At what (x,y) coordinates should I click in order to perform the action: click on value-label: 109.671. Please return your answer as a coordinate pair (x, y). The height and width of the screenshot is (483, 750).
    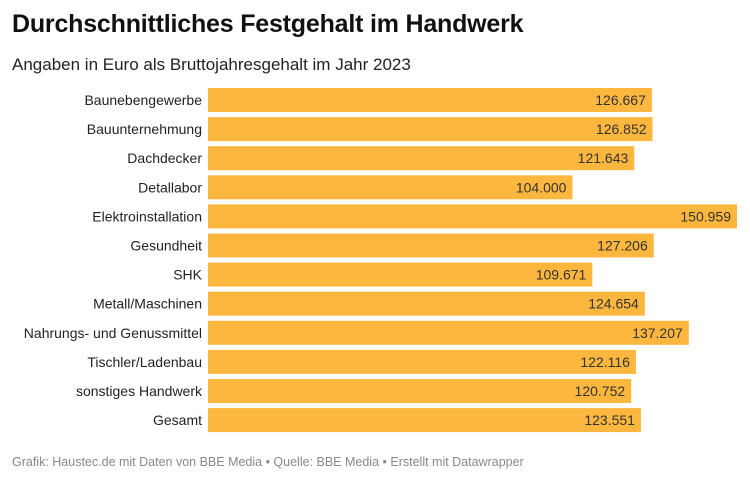
    Looking at the image, I should click on (561, 275).